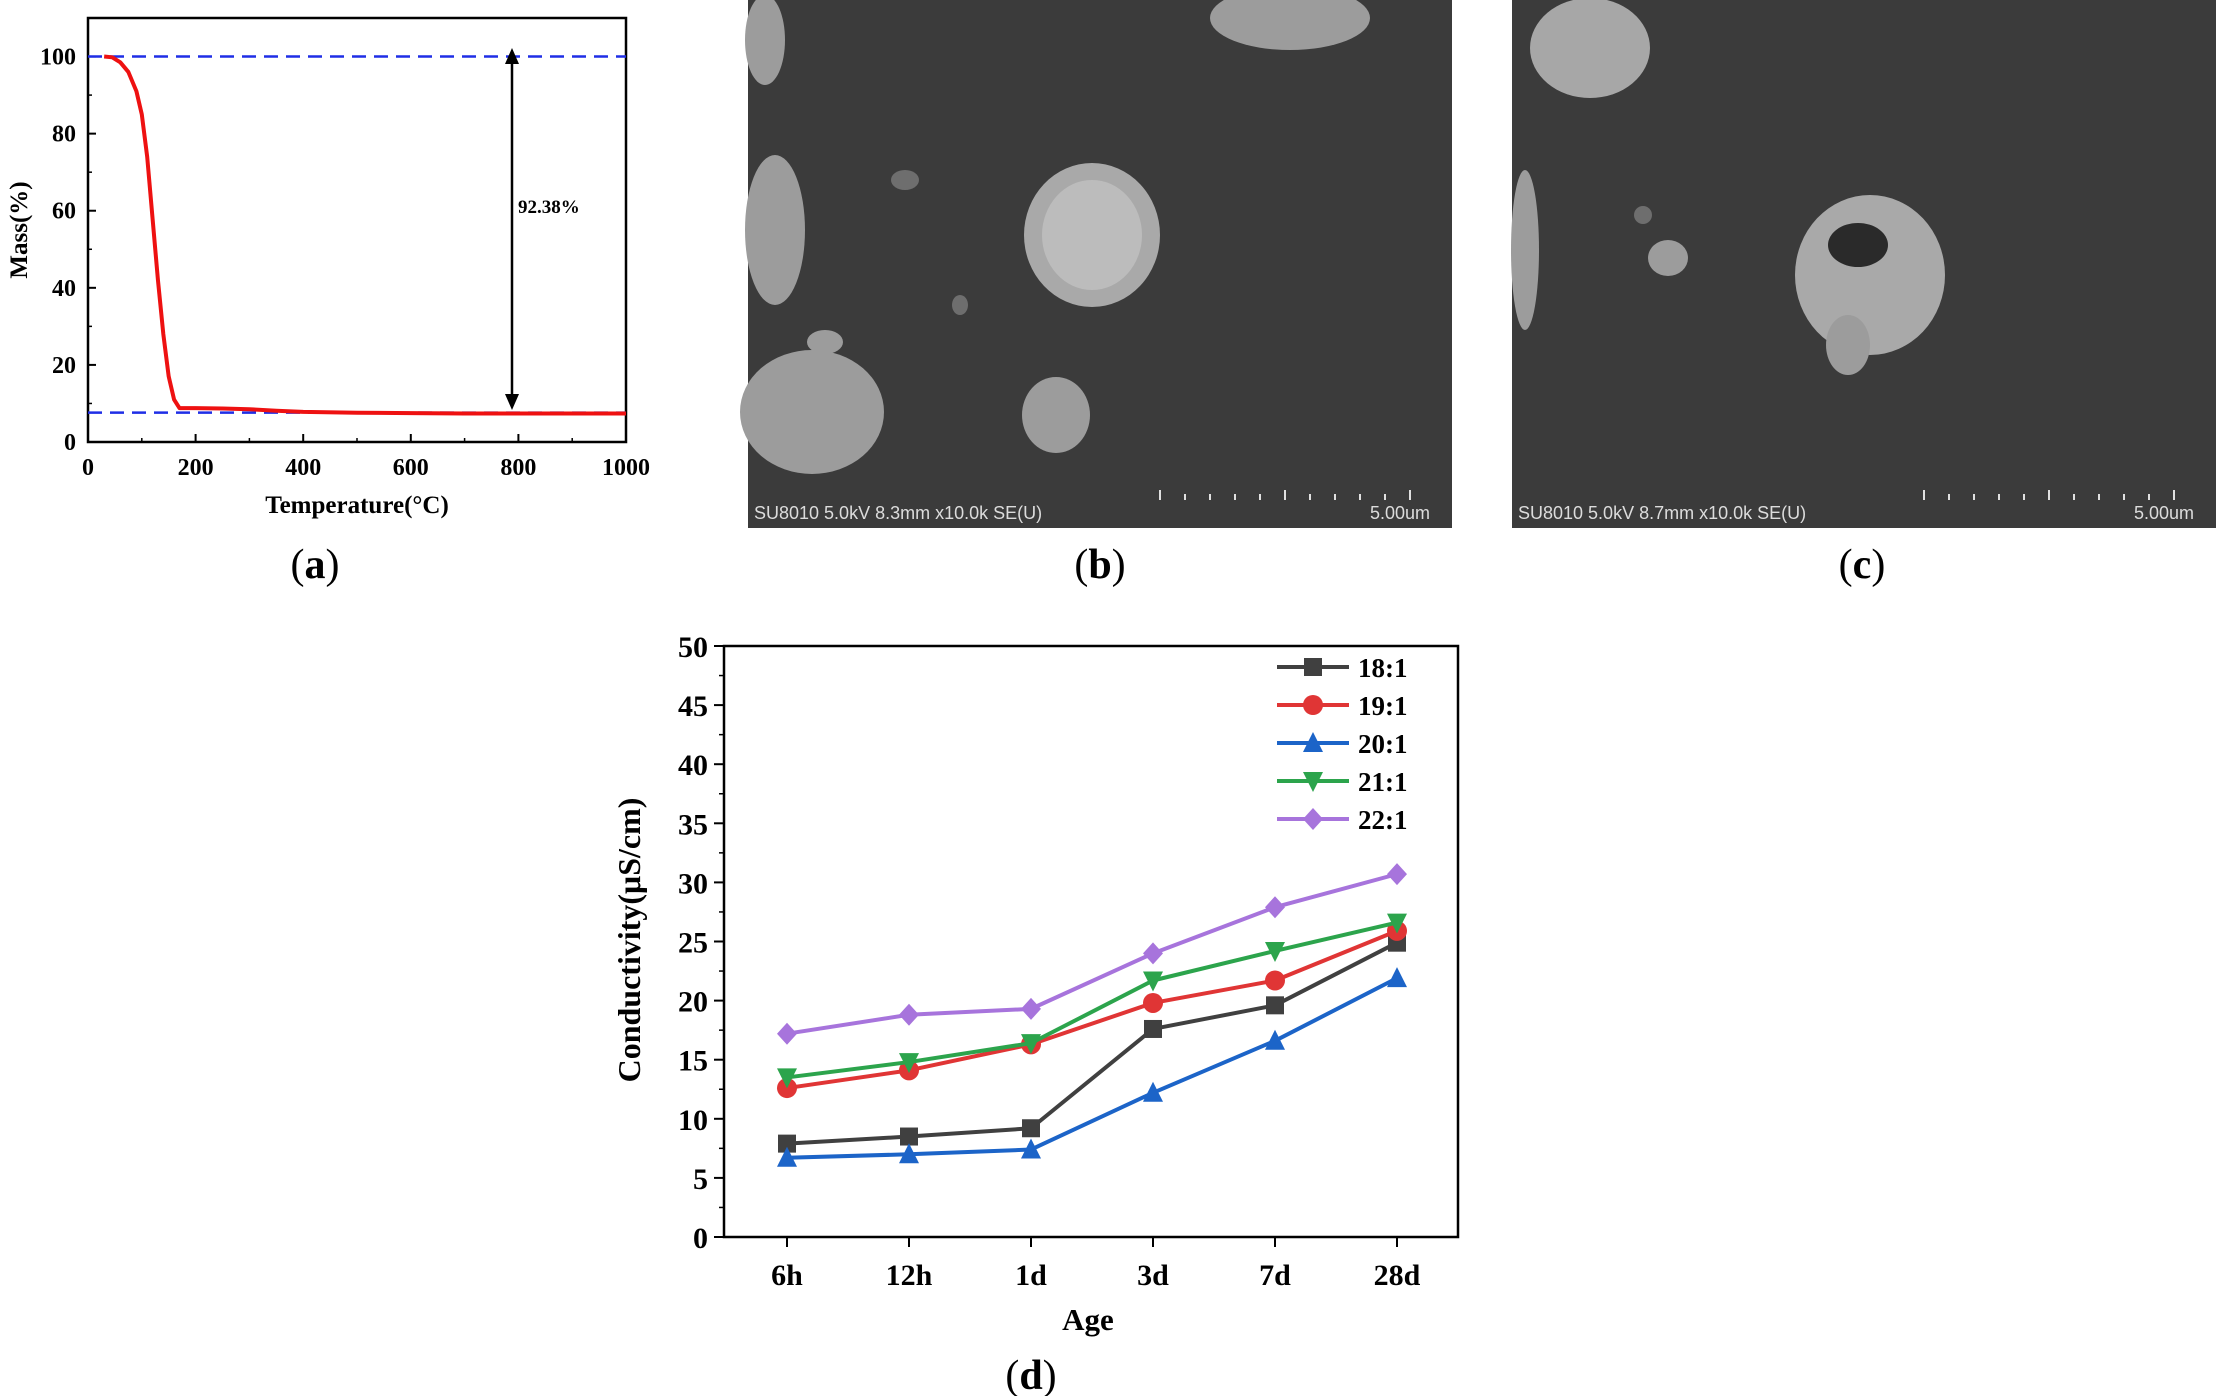 The image size is (2217, 1396). Describe the element at coordinates (1342, 668) in the screenshot. I see `legend-item-18-1: 18:1` at that location.